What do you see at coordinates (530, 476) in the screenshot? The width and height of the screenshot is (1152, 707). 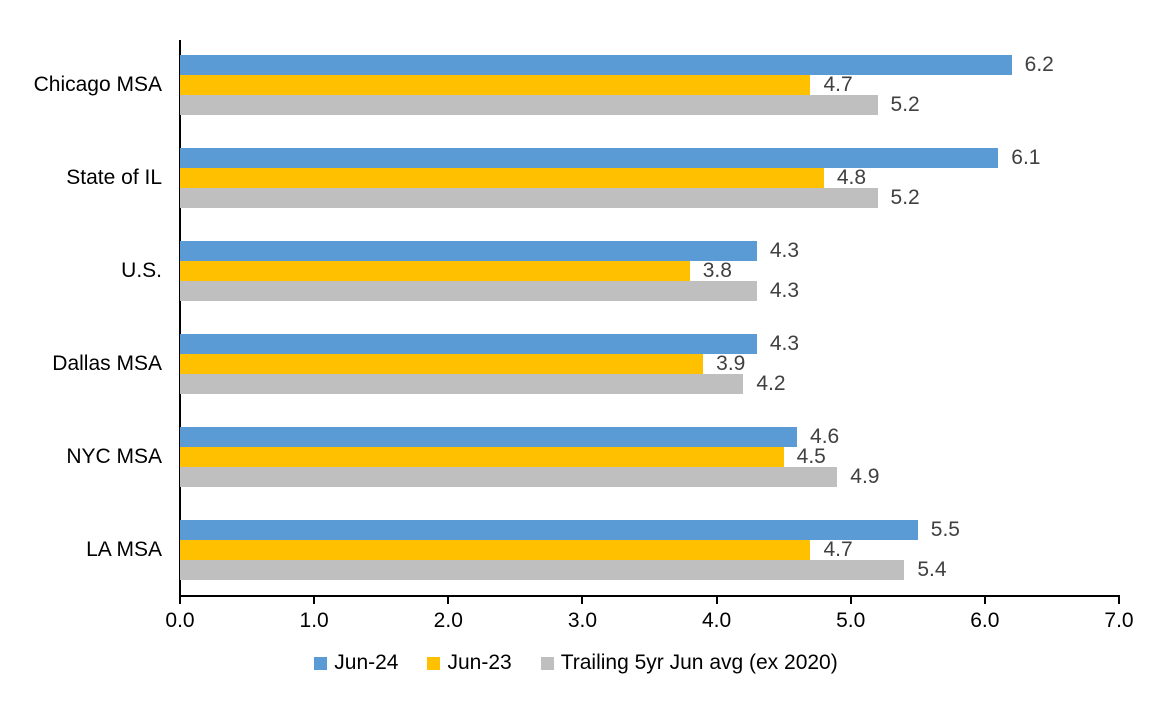 I see `bar-trailing-5yr-jun-avg-ex-2020: 4.9` at bounding box center [530, 476].